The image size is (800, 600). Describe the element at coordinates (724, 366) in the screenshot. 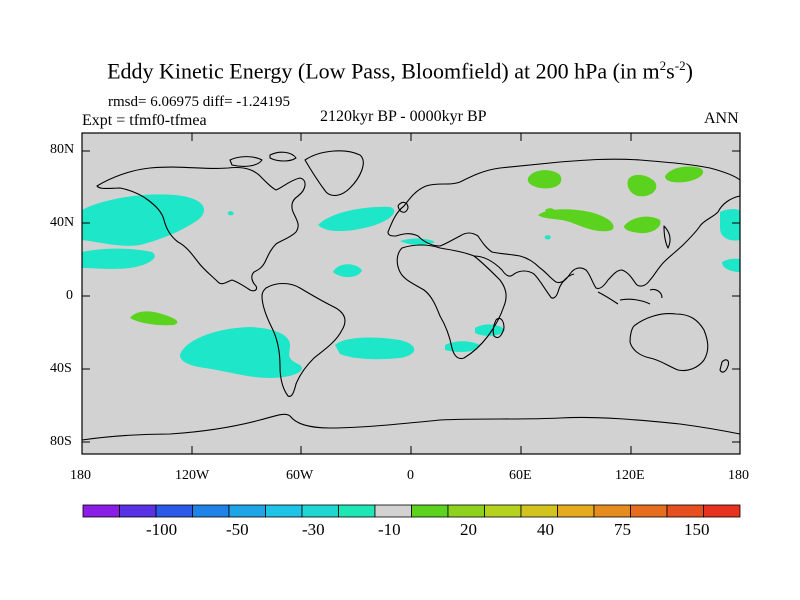

I see `coast-new-zealand` at that location.